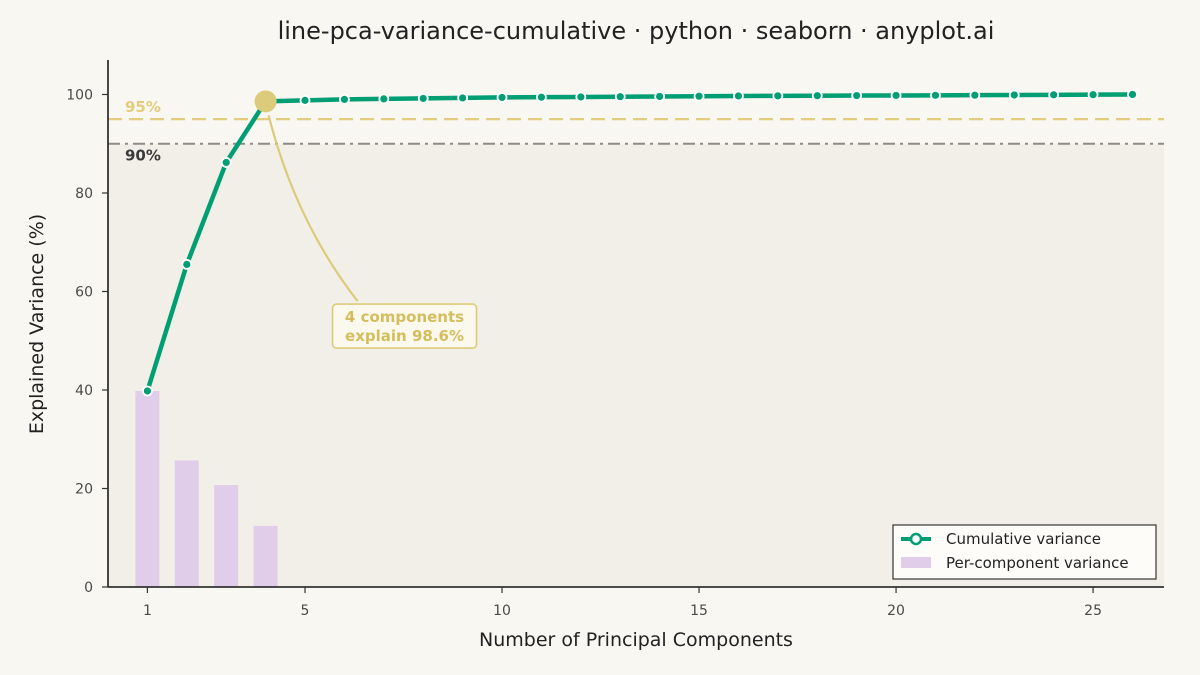 This screenshot has height=675, width=1200. What do you see at coordinates (1093, 611) in the screenshot?
I see `x-tick-label: 25` at bounding box center [1093, 611].